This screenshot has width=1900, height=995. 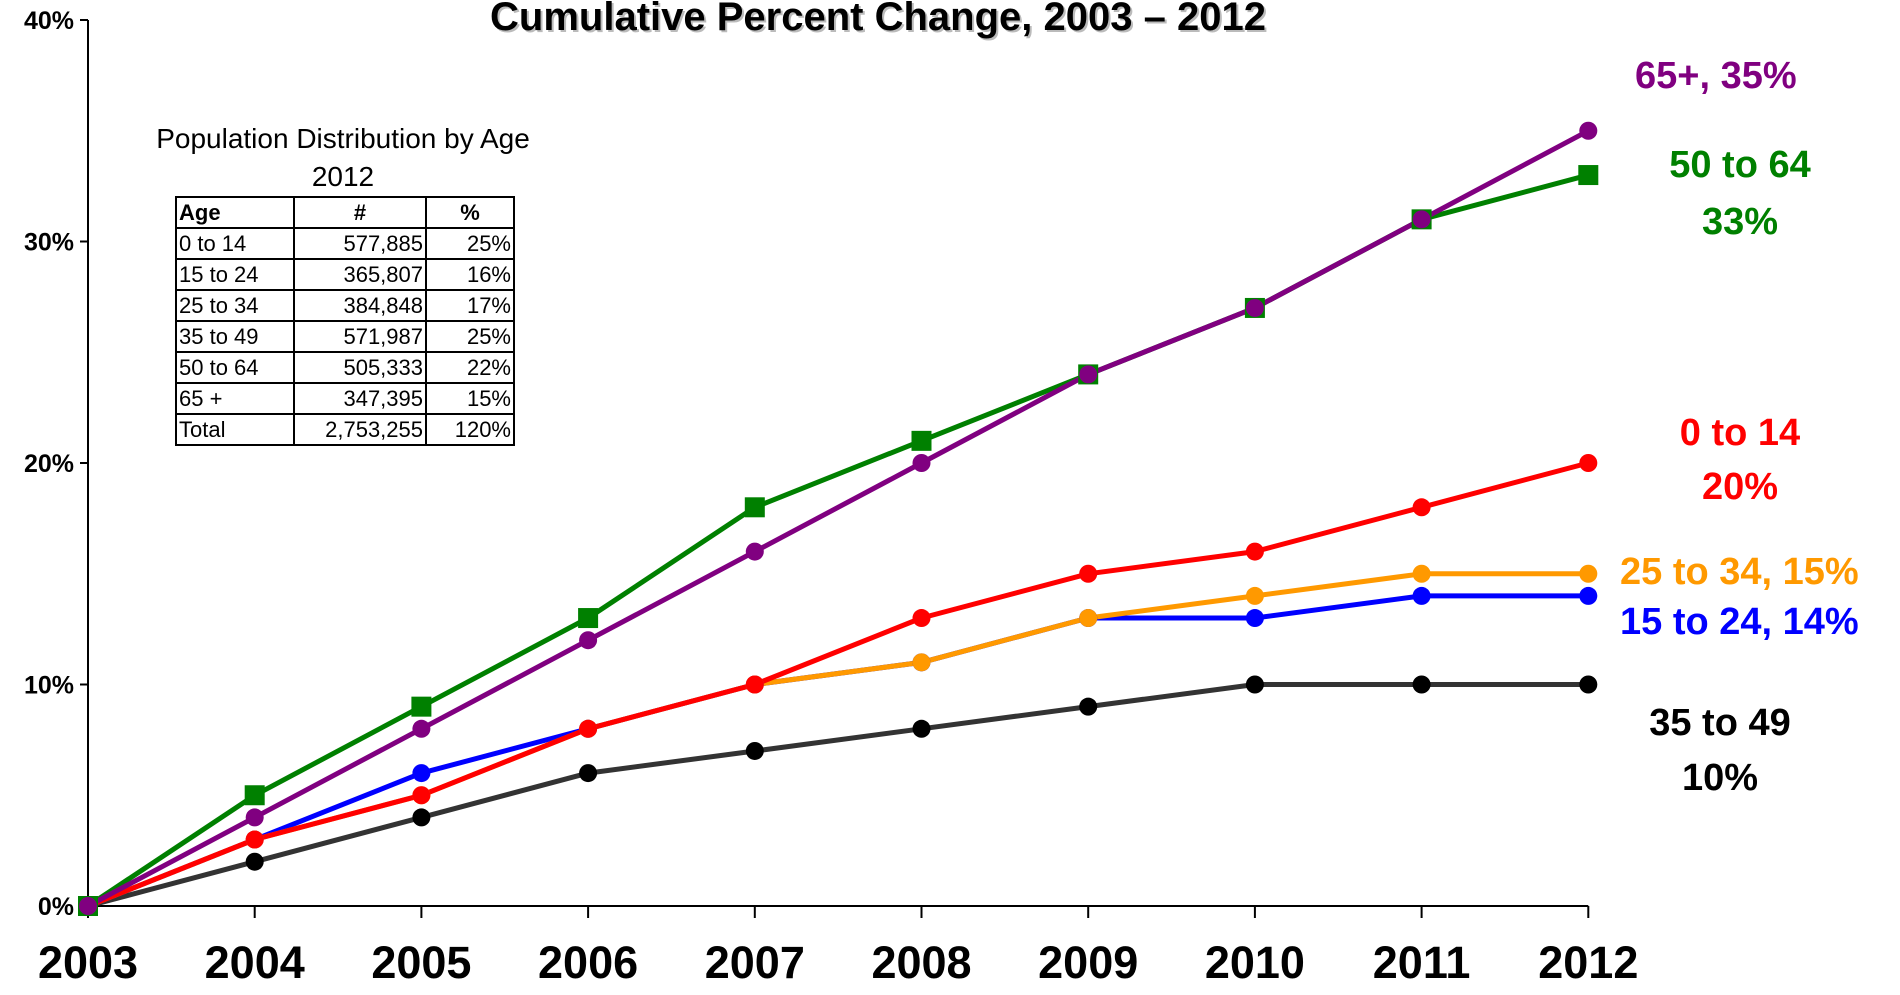 What do you see at coordinates (1716, 76) in the screenshot?
I see `series-end-label: 65+, 35%` at bounding box center [1716, 76].